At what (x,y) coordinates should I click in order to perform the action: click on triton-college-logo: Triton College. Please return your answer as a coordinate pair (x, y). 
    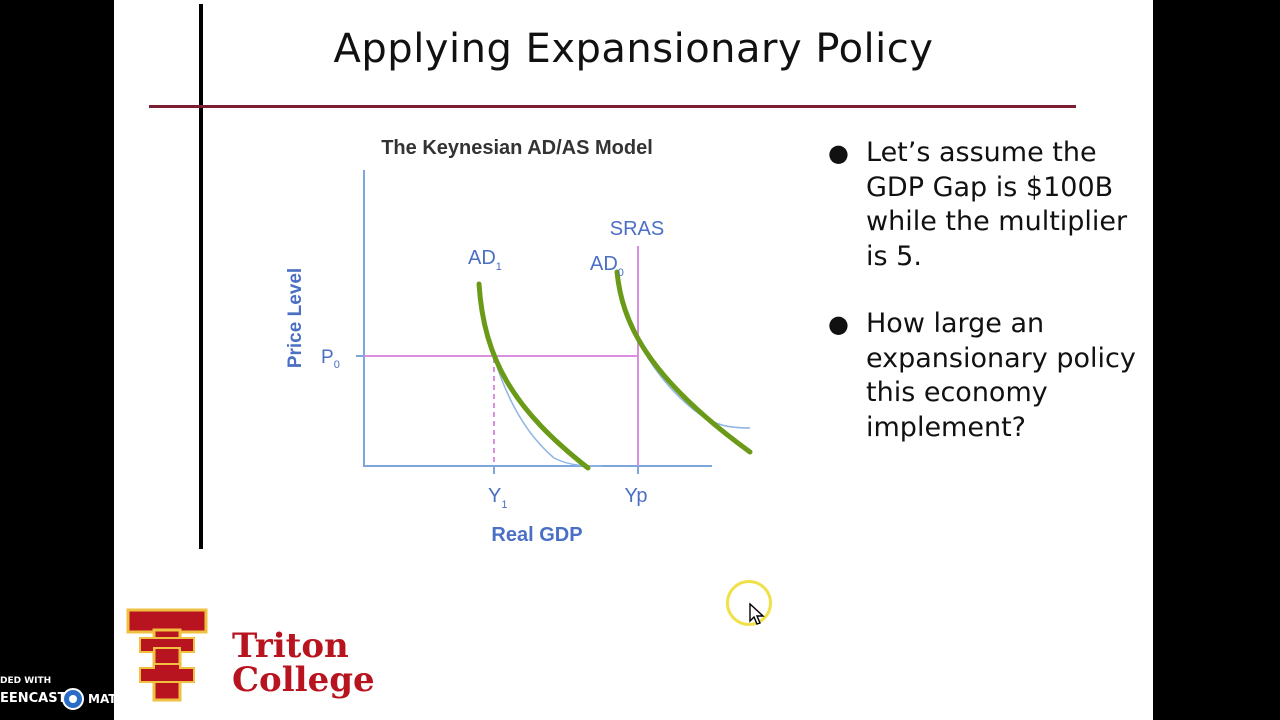
    Looking at the image, I should click on (250, 656).